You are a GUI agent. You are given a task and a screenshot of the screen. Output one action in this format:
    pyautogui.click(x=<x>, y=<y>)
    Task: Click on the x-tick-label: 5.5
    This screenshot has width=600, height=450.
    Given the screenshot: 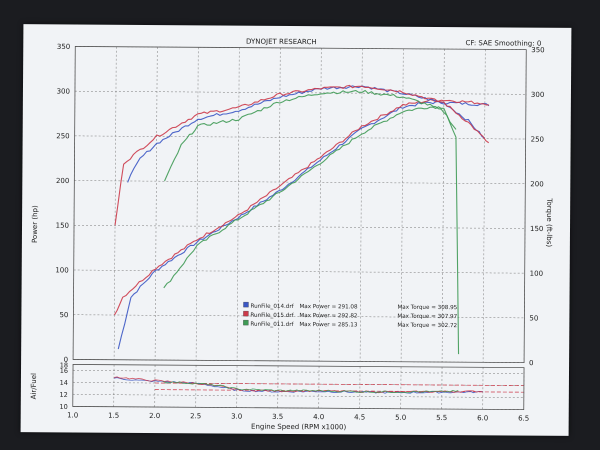 What is the action you would take?
    pyautogui.click(x=441, y=418)
    